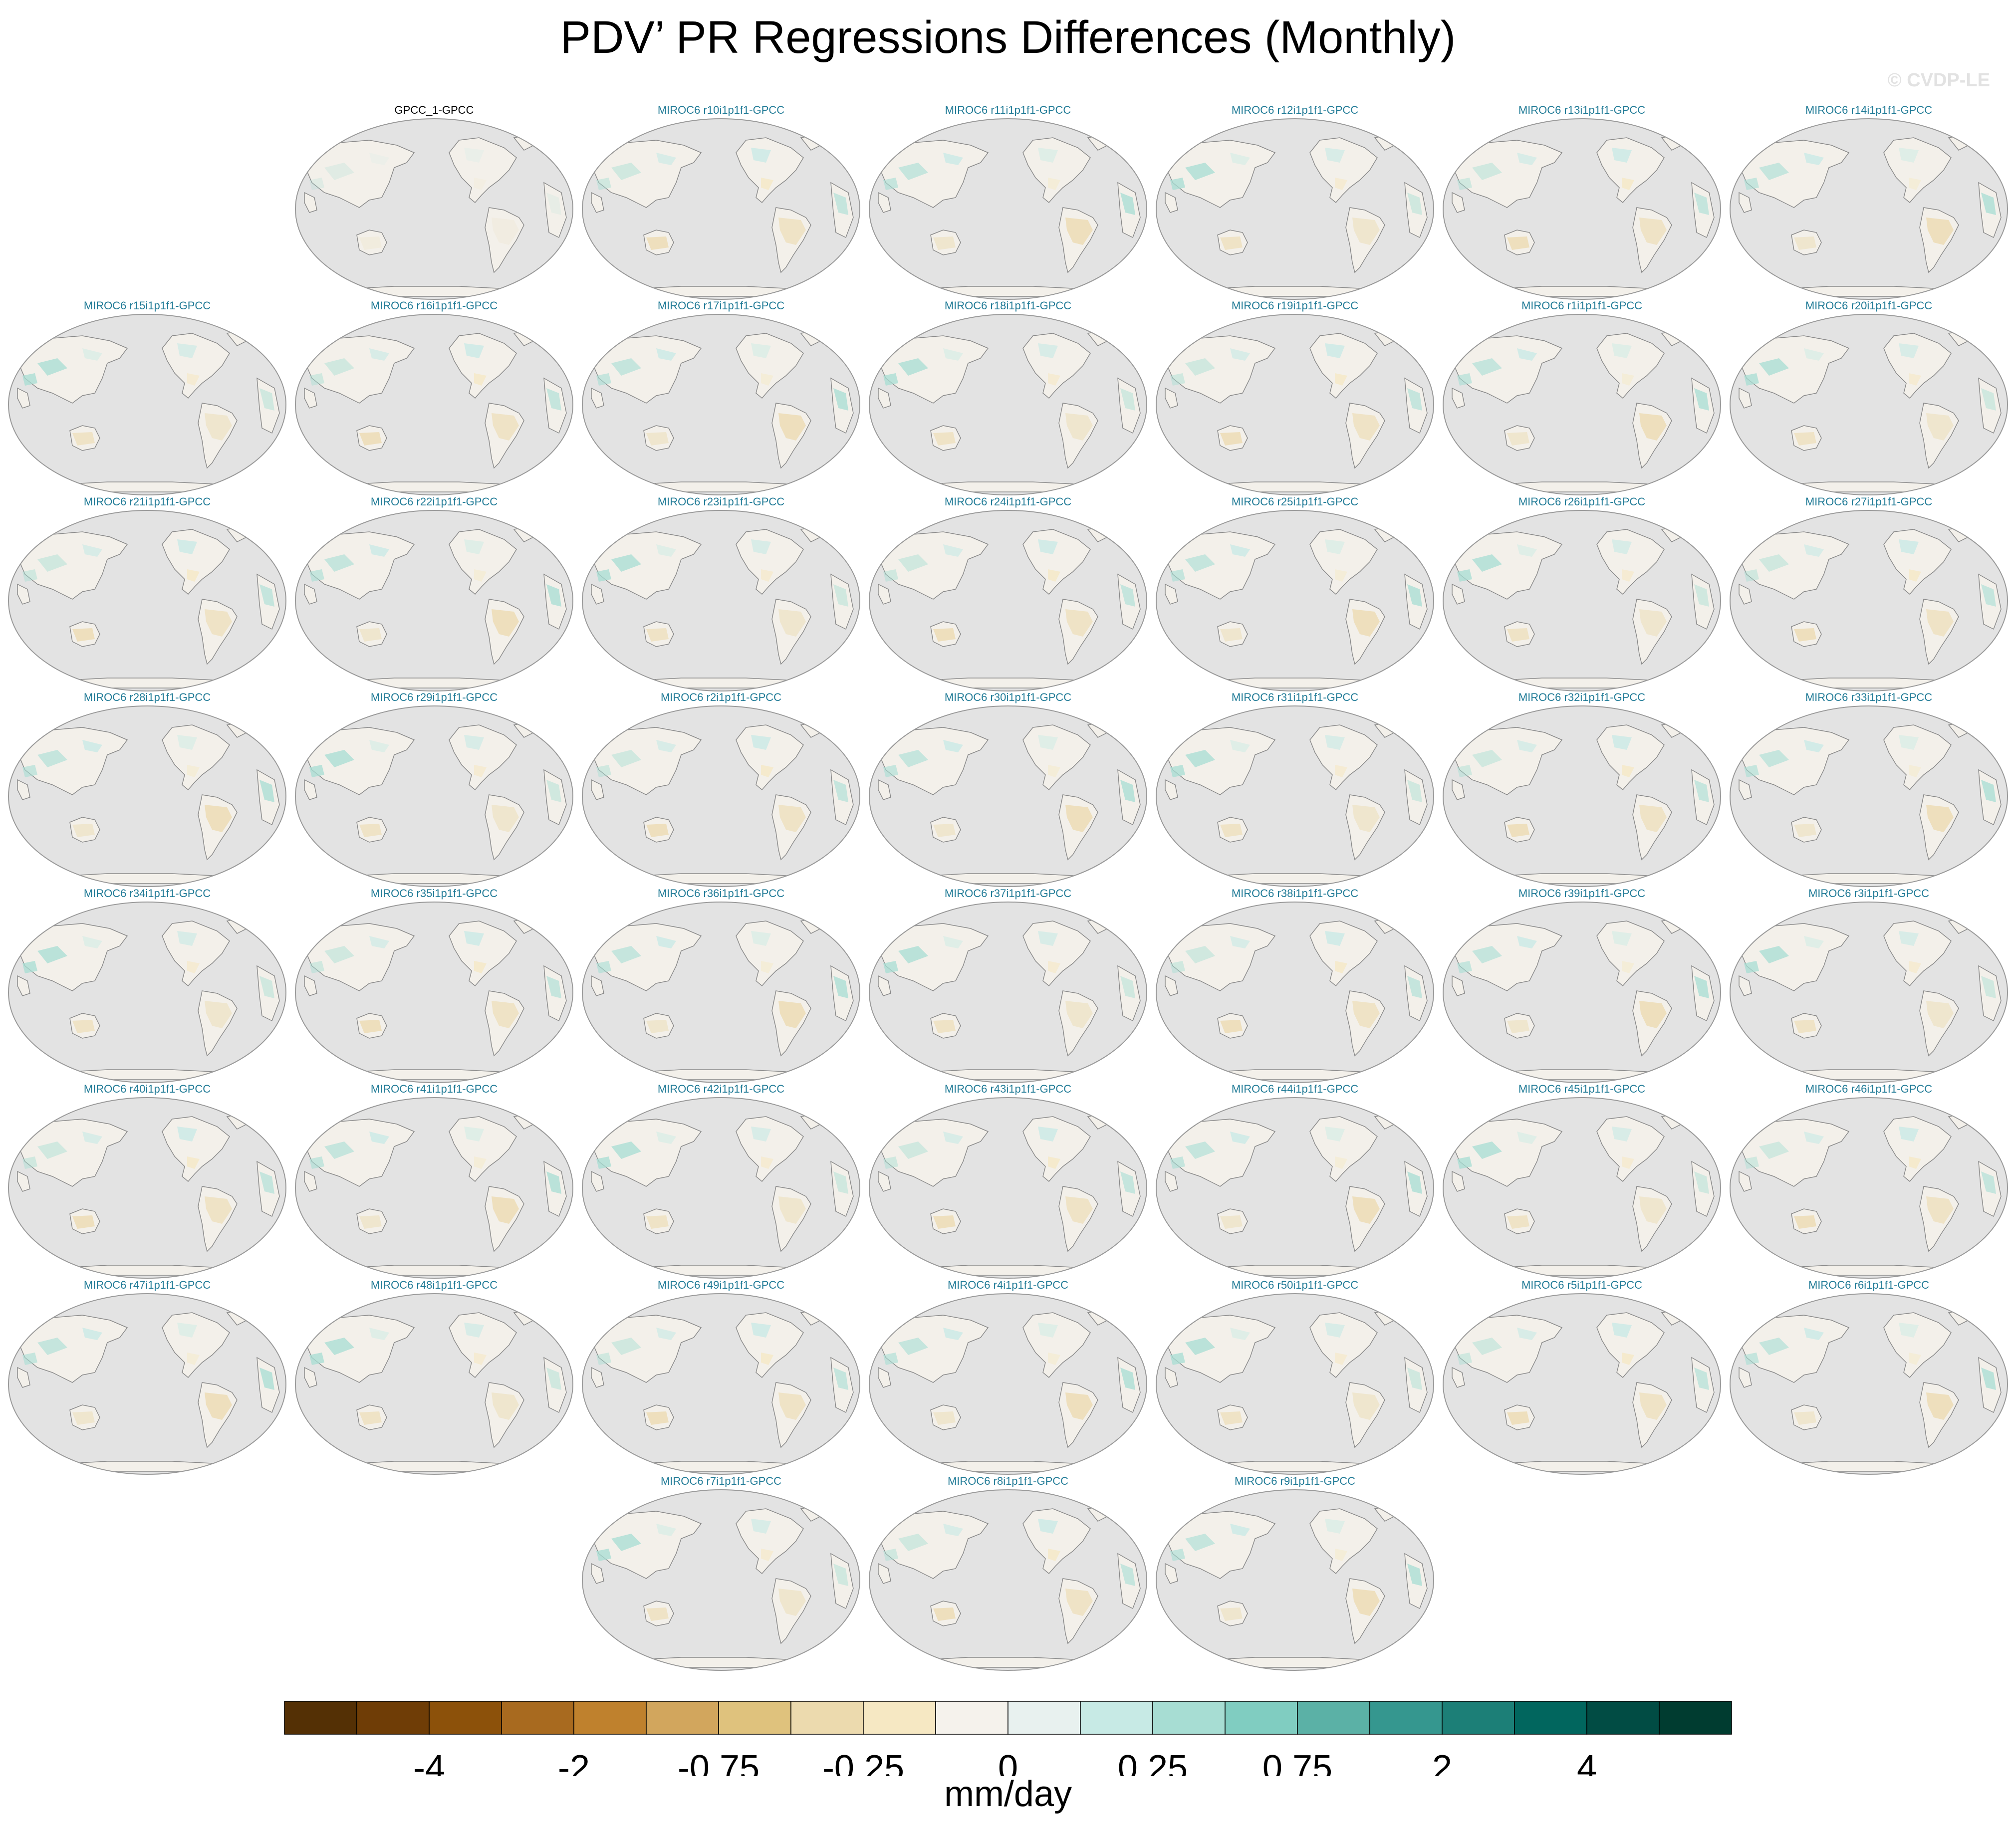 This screenshot has height=1835, width=2016. I want to click on panel-title: MIROC6 r9i1p1f1-GPCC, so click(1295, 1481).